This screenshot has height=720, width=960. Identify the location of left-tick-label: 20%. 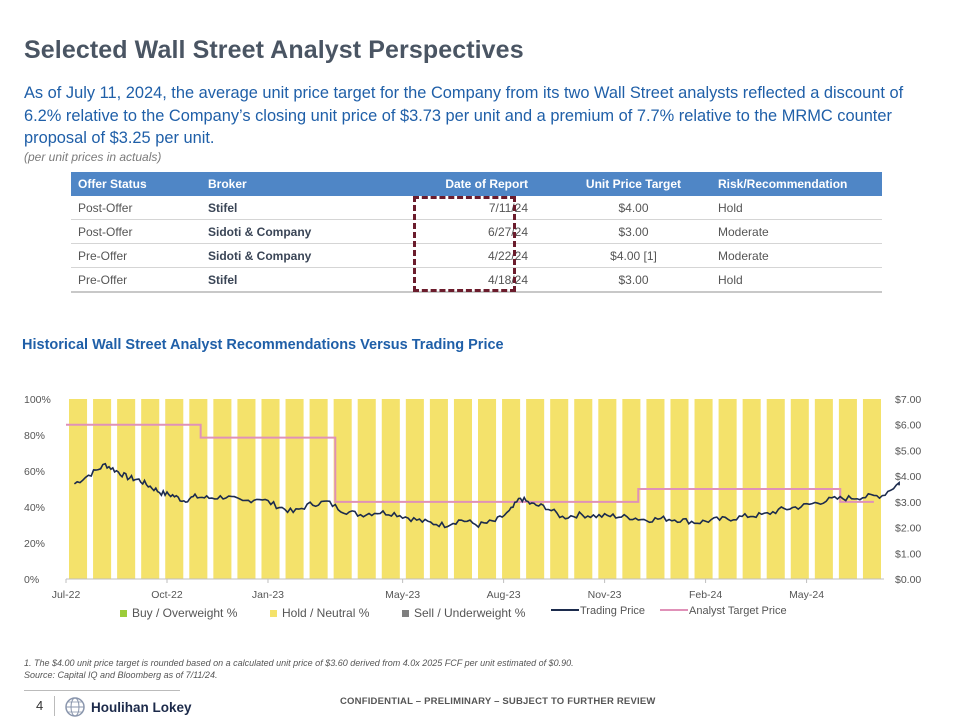
(34, 544).